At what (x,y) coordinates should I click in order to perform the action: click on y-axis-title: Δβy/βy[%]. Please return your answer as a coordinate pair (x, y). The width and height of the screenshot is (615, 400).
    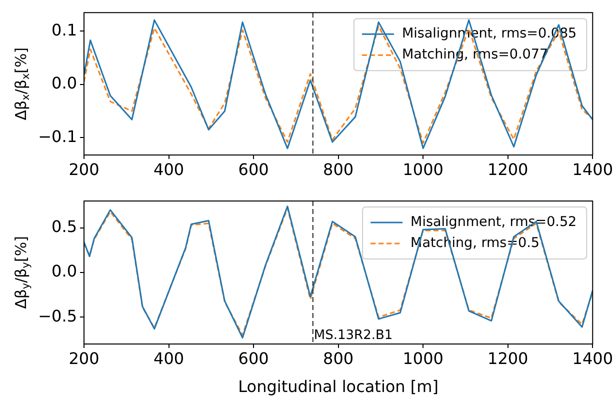
    Looking at the image, I should click on (22, 272).